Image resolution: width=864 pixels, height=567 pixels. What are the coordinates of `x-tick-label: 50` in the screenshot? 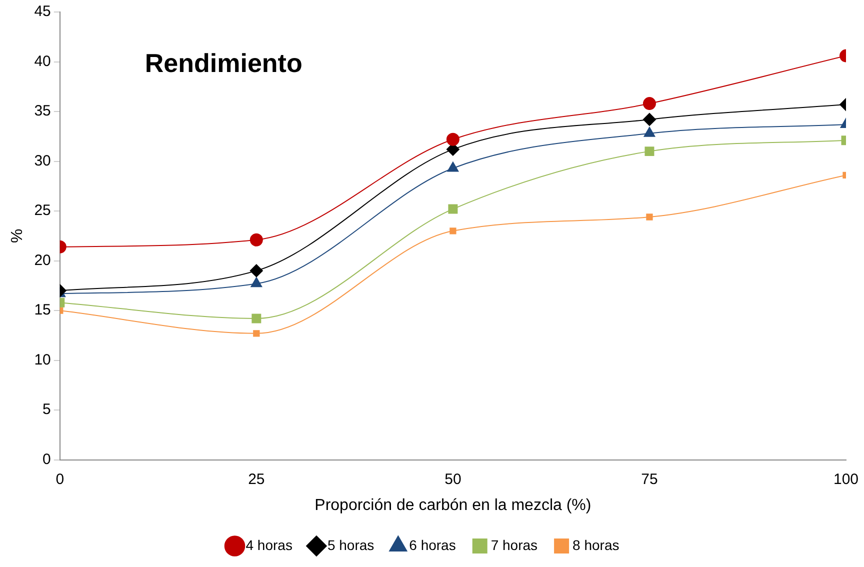 It's located at (453, 479).